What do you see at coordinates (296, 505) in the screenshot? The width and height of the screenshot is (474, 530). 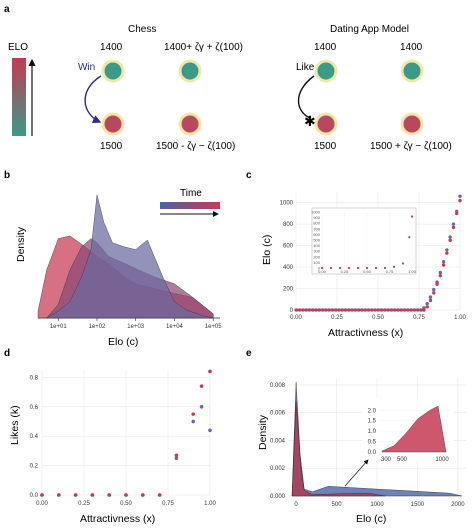 I see `x-tick-label-0: 0` at bounding box center [296, 505].